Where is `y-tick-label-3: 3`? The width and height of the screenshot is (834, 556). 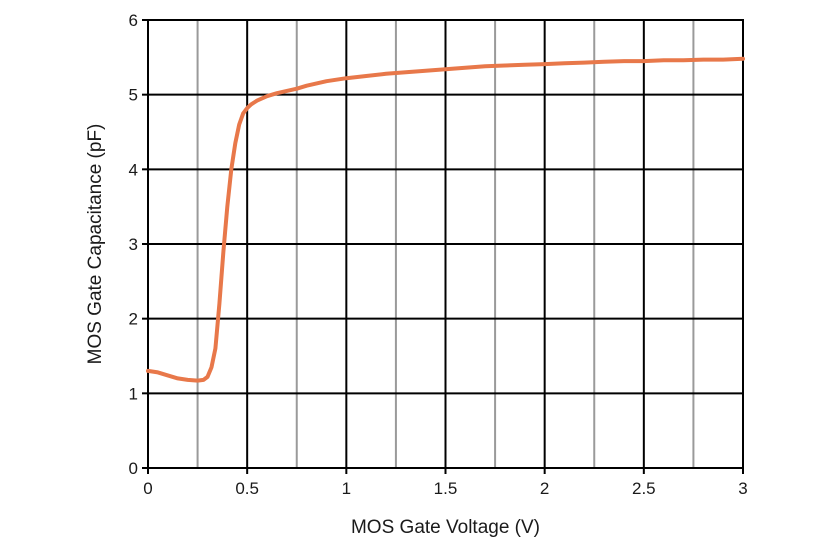
y-tick-label-3: 3 is located at coordinates (133, 244).